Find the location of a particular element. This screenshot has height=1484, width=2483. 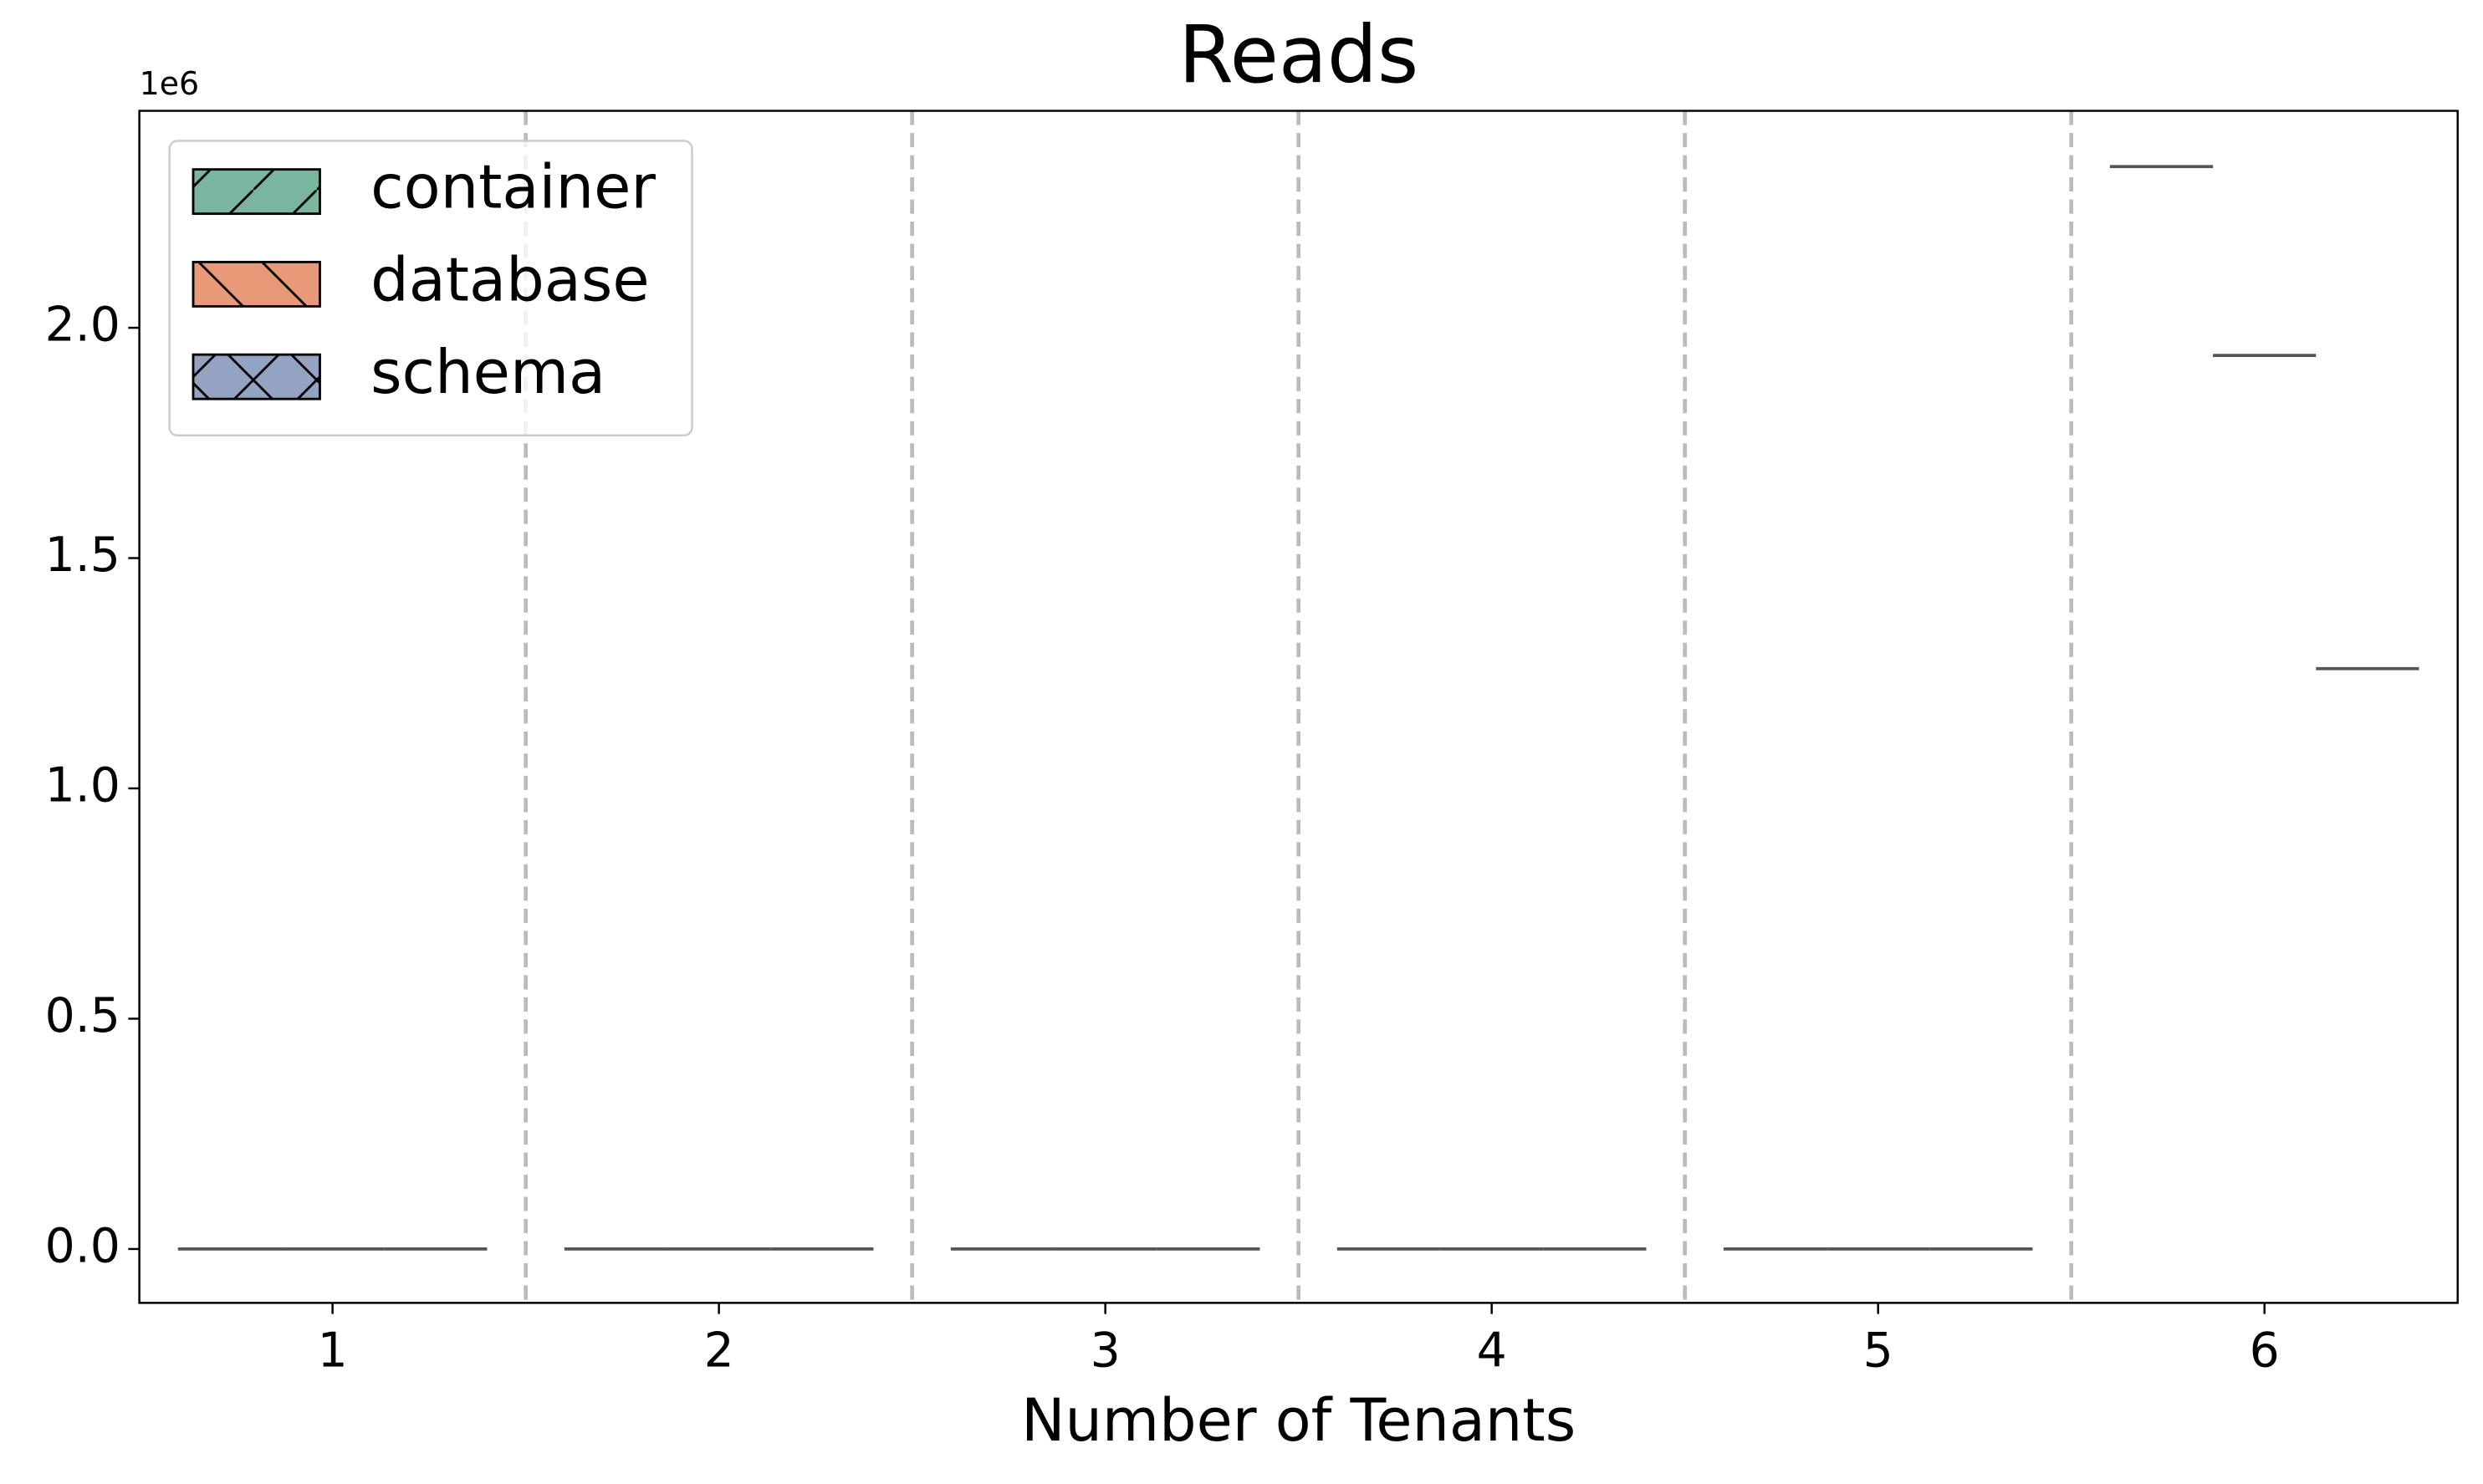

legend-label: container is located at coordinates (513, 187).